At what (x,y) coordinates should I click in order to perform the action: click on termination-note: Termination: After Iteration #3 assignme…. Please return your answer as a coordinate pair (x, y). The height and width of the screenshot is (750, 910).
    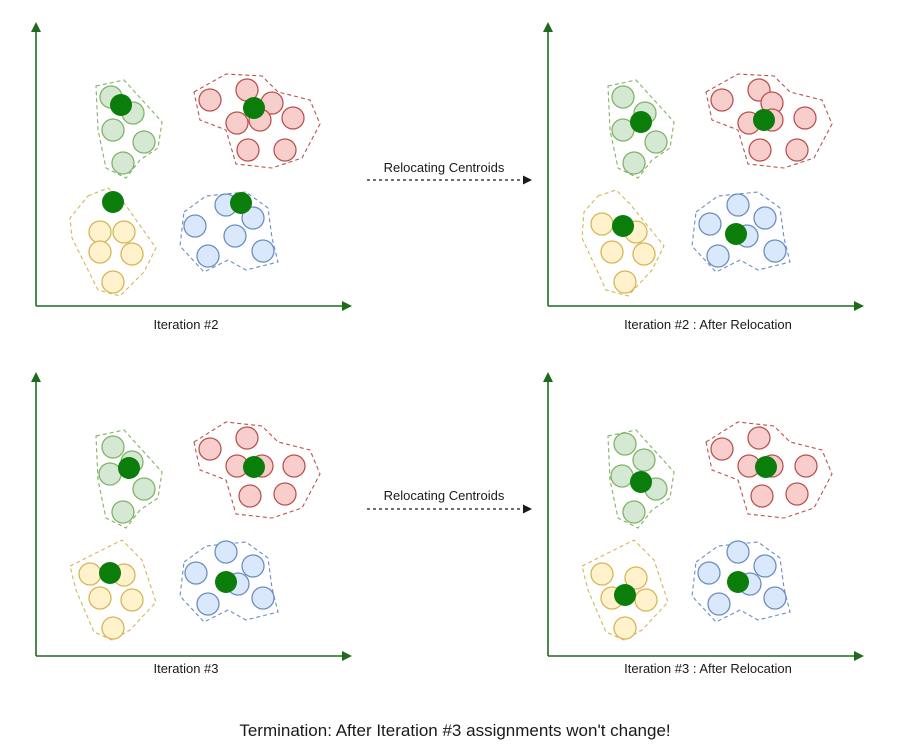
    Looking at the image, I should click on (454, 730).